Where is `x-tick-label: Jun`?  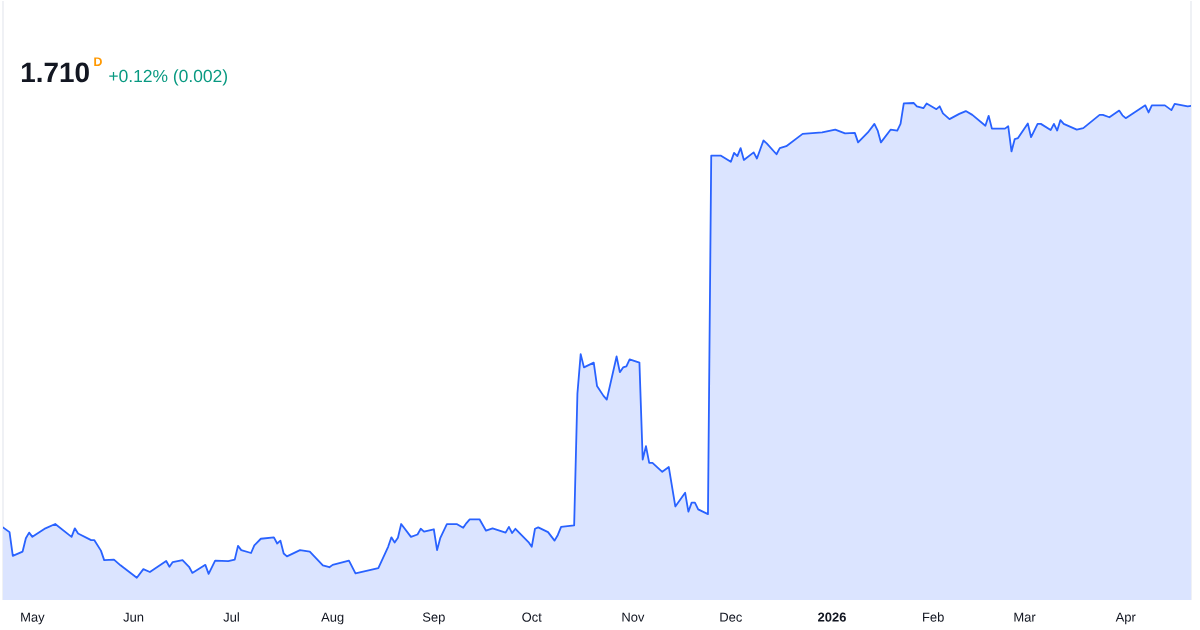 x-tick-label: Jun is located at coordinates (133, 617).